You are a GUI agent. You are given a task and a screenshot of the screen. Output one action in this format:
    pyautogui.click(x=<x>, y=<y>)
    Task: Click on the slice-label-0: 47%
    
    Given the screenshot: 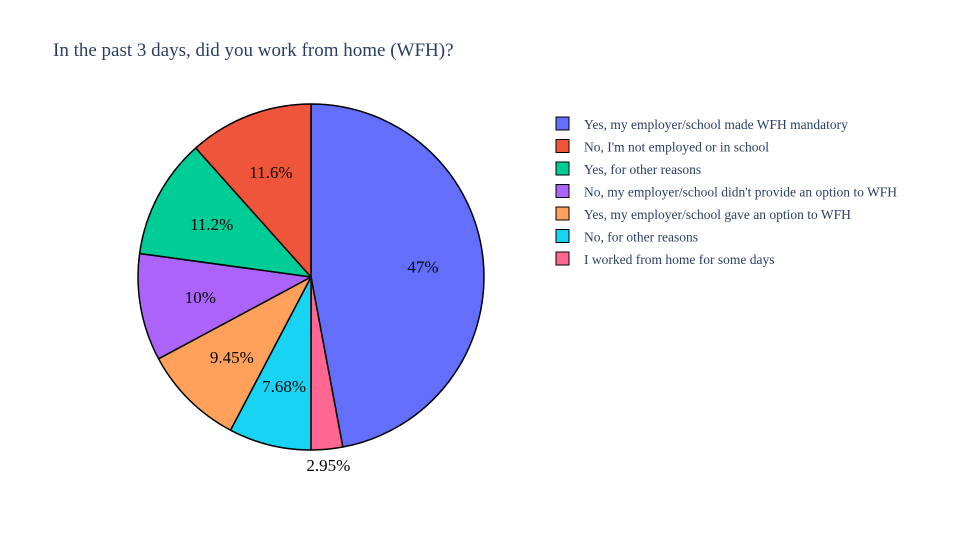 What is the action you would take?
    pyautogui.click(x=422, y=267)
    